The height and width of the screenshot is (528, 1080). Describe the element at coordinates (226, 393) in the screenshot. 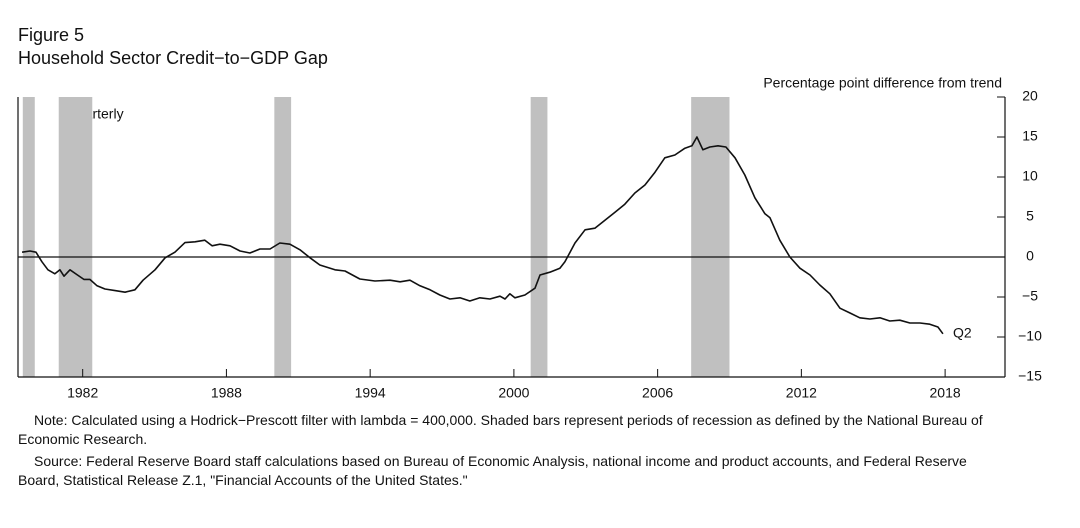

I see `x-tick-label: 1988` at that location.